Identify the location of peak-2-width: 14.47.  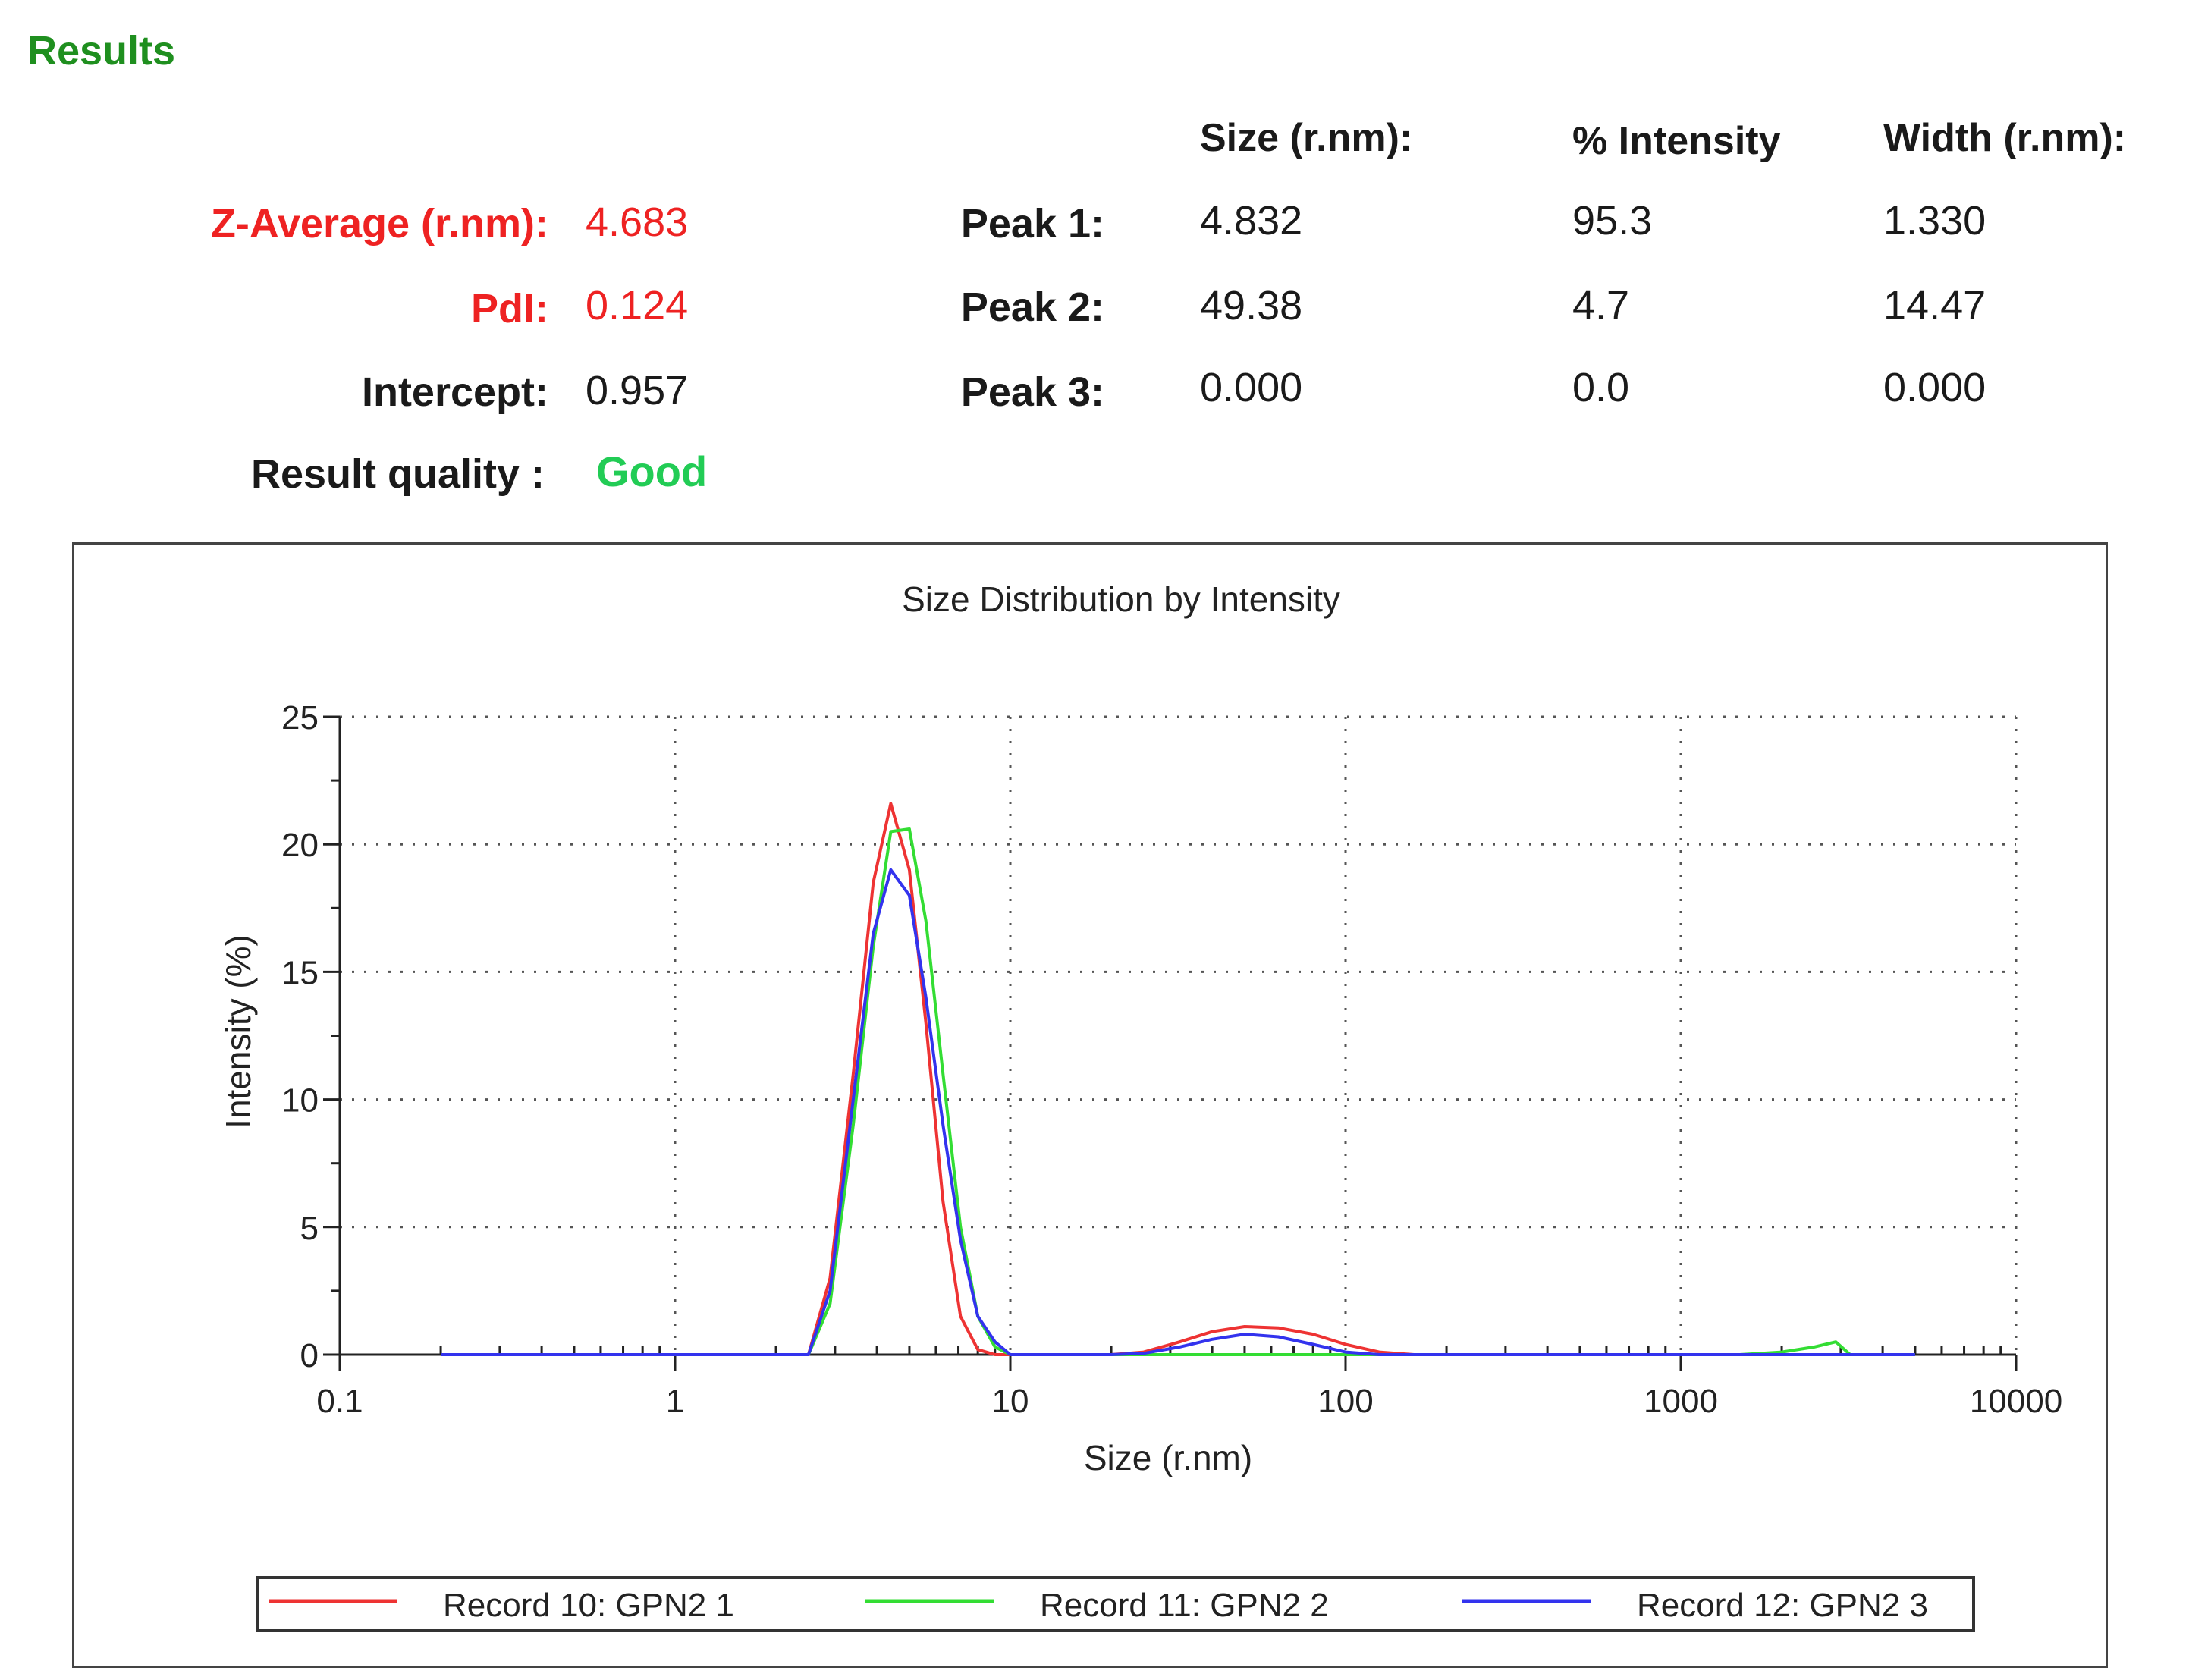
(1935, 305).